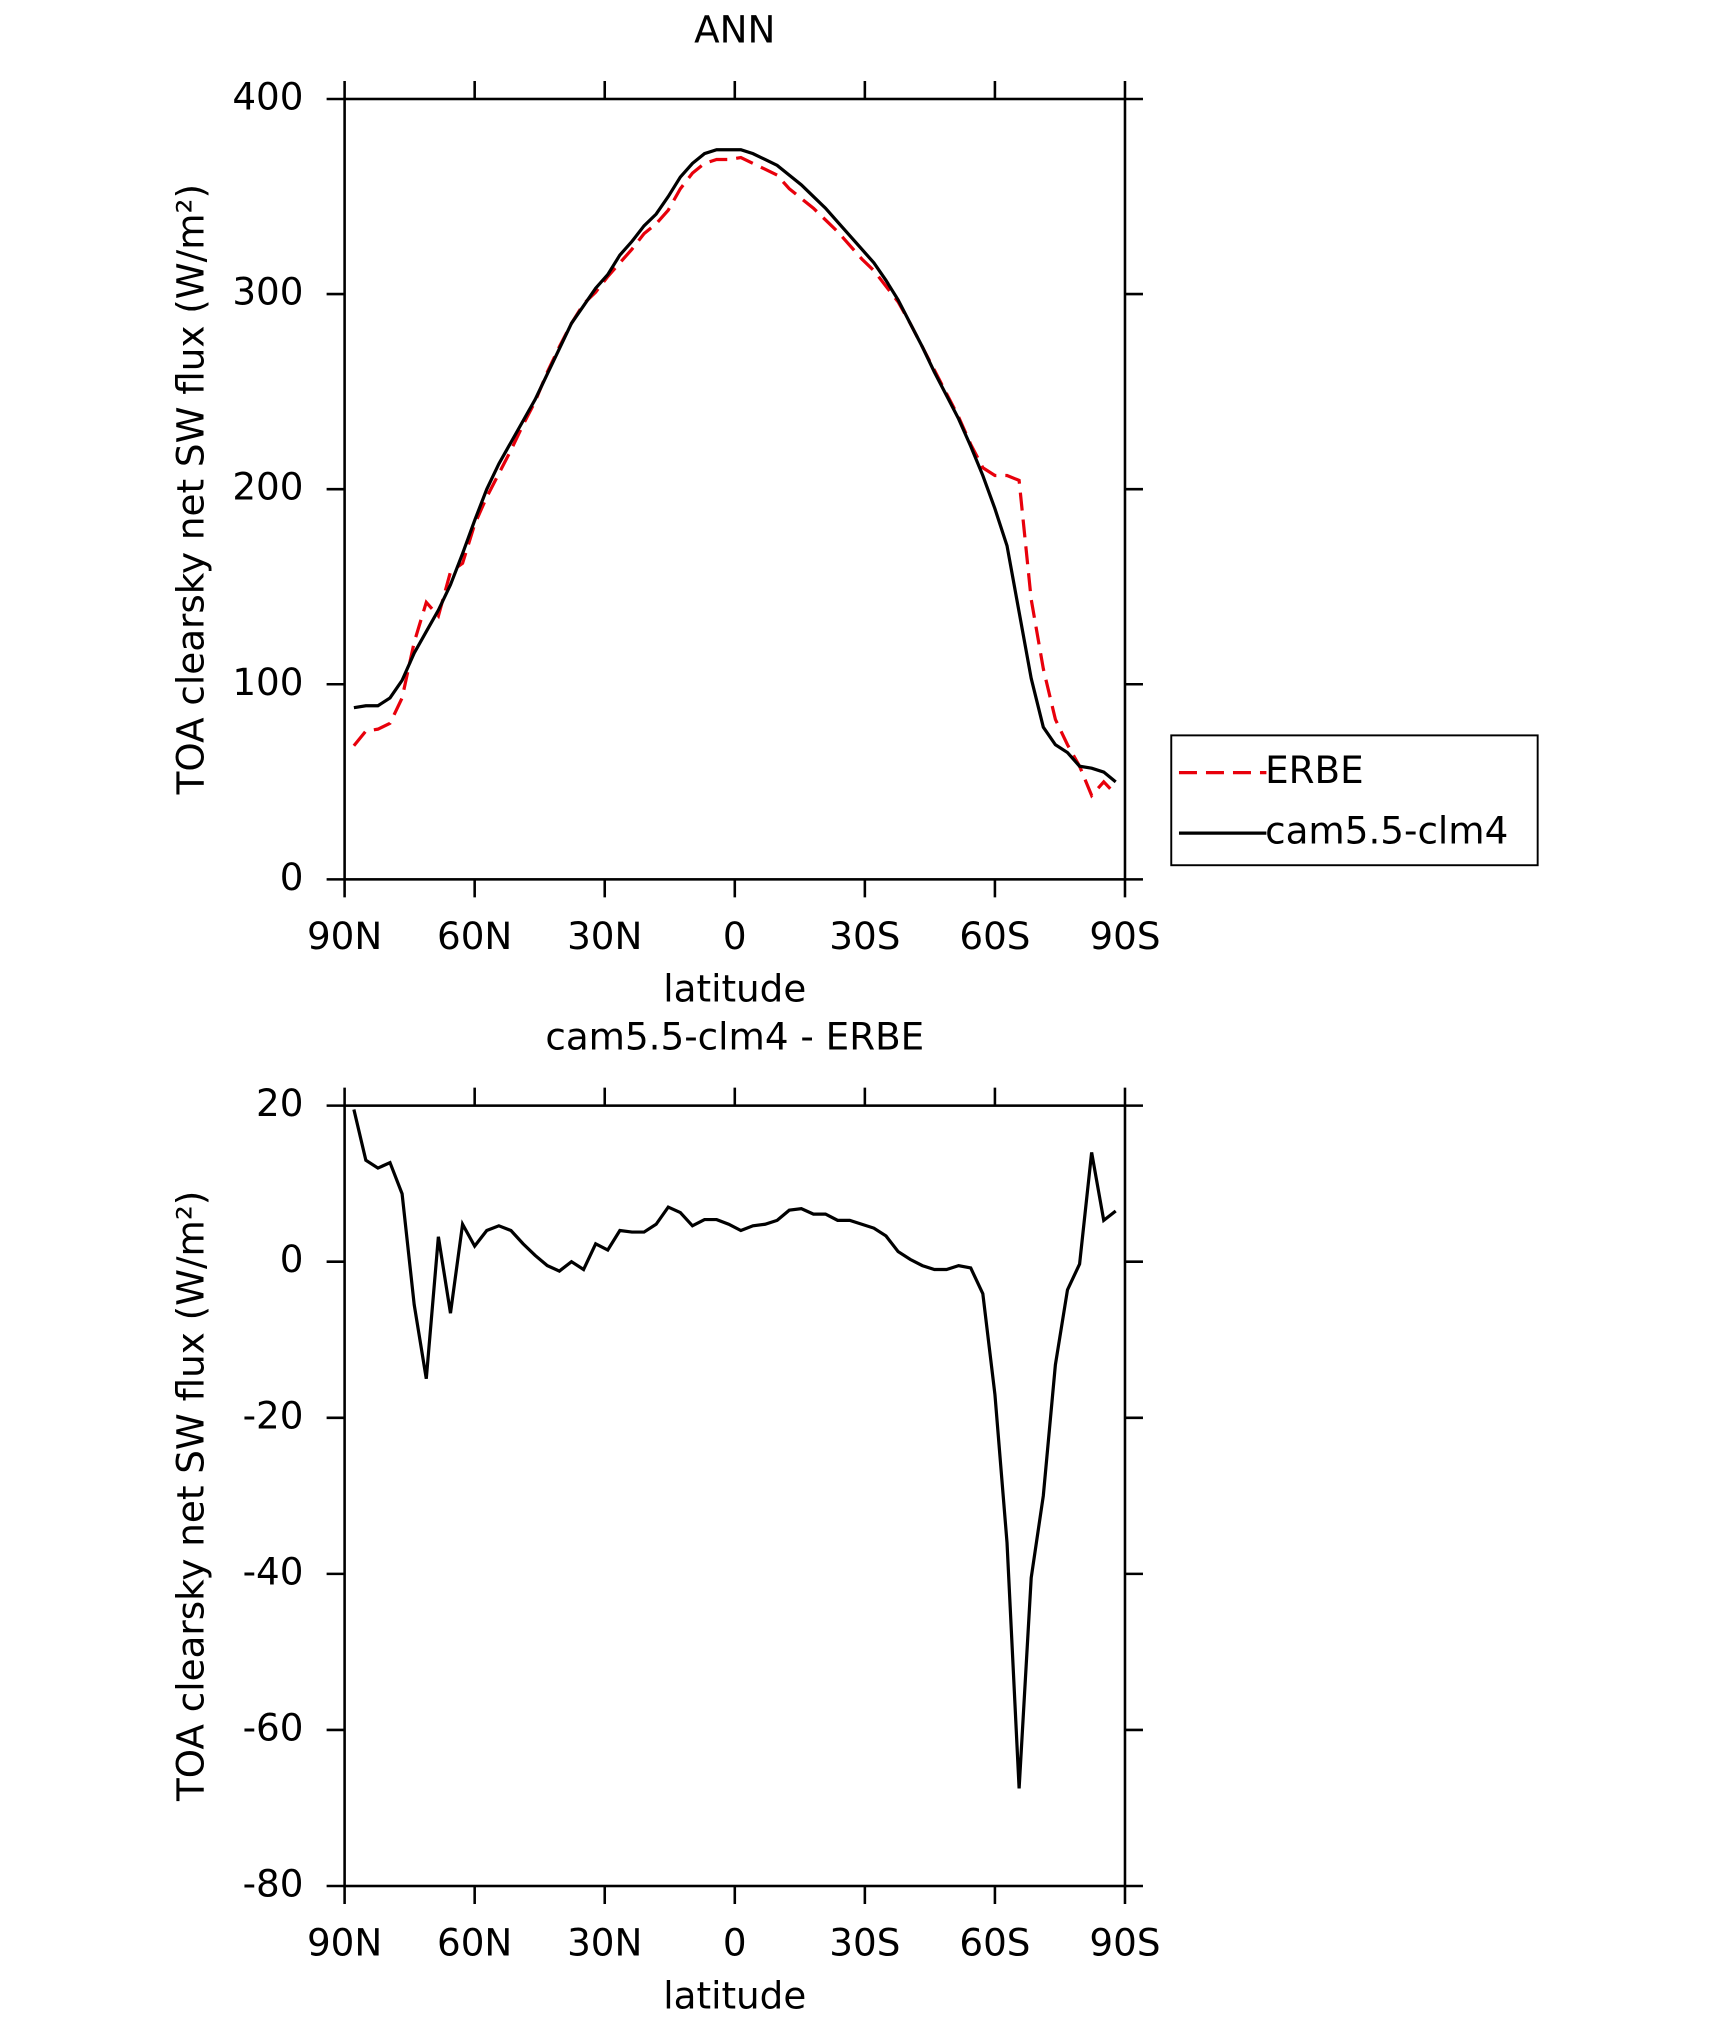 This screenshot has height=2021, width=1710. I want to click on chart-title: ANN, so click(734, 30).